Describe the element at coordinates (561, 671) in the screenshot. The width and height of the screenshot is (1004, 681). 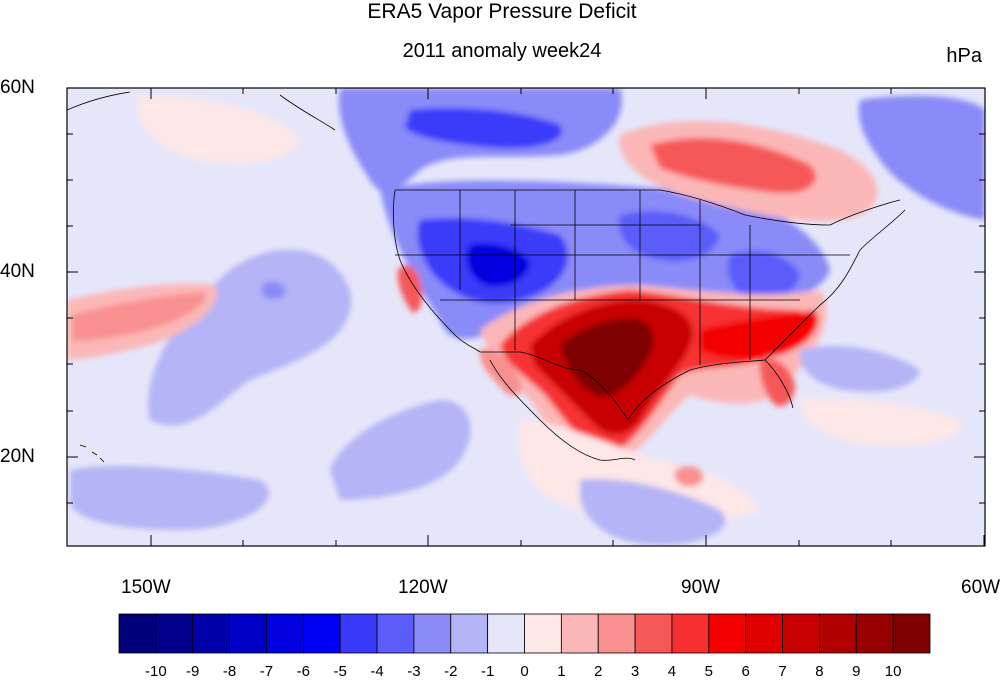
I see `colorbar-tick-label: 1` at that location.